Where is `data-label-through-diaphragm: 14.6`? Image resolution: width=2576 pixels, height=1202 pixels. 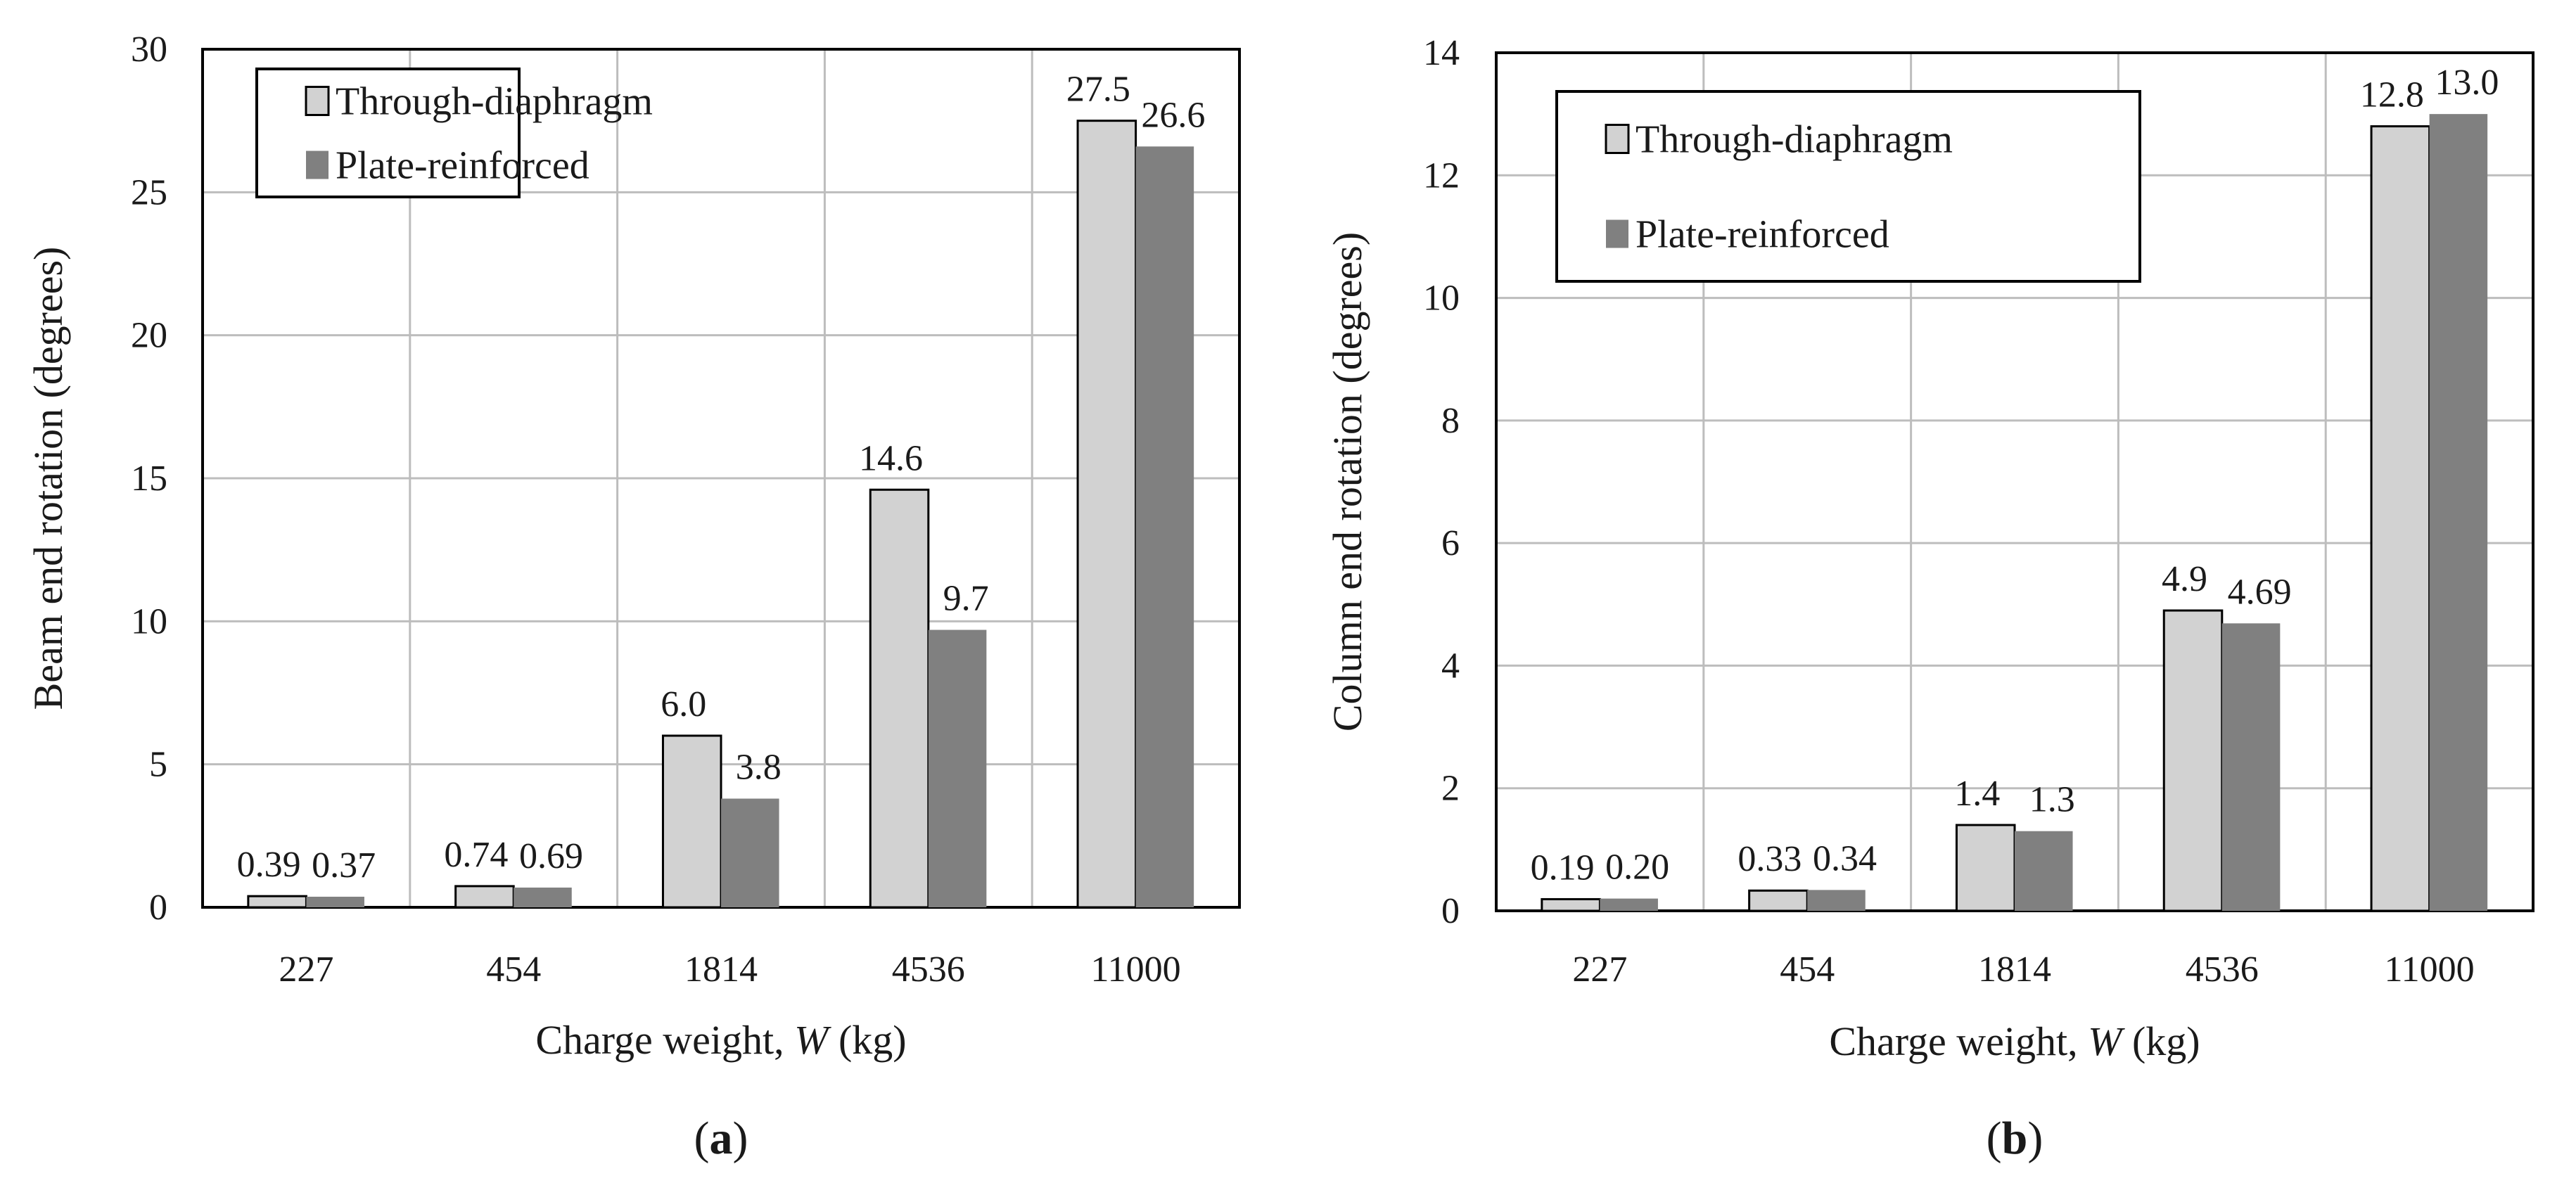
data-label-through-diaphragm: 14.6 is located at coordinates (891, 458).